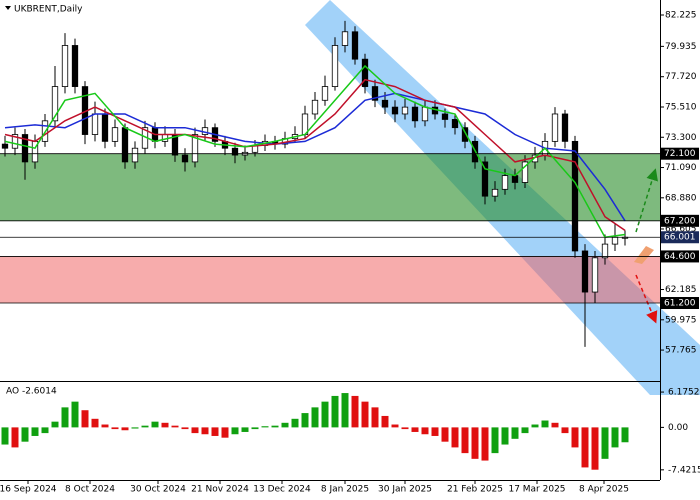 The height and width of the screenshot is (500, 700). I want to click on x-tick-label: 8 Oct 2024, so click(90, 490).